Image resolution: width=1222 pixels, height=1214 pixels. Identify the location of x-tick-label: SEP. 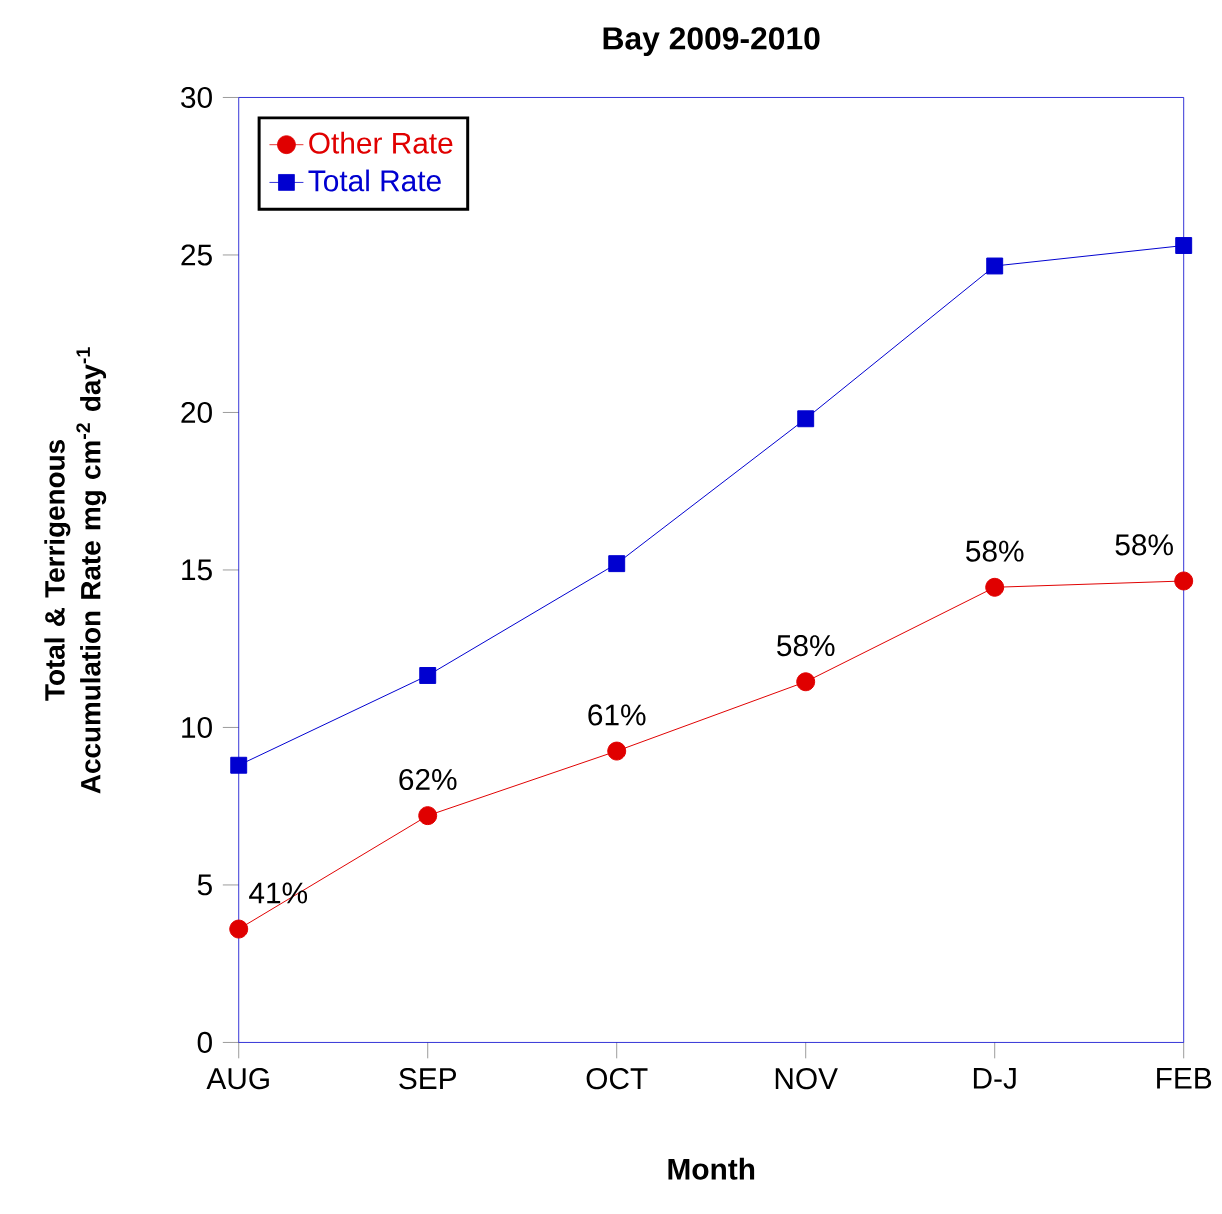
(427, 1079).